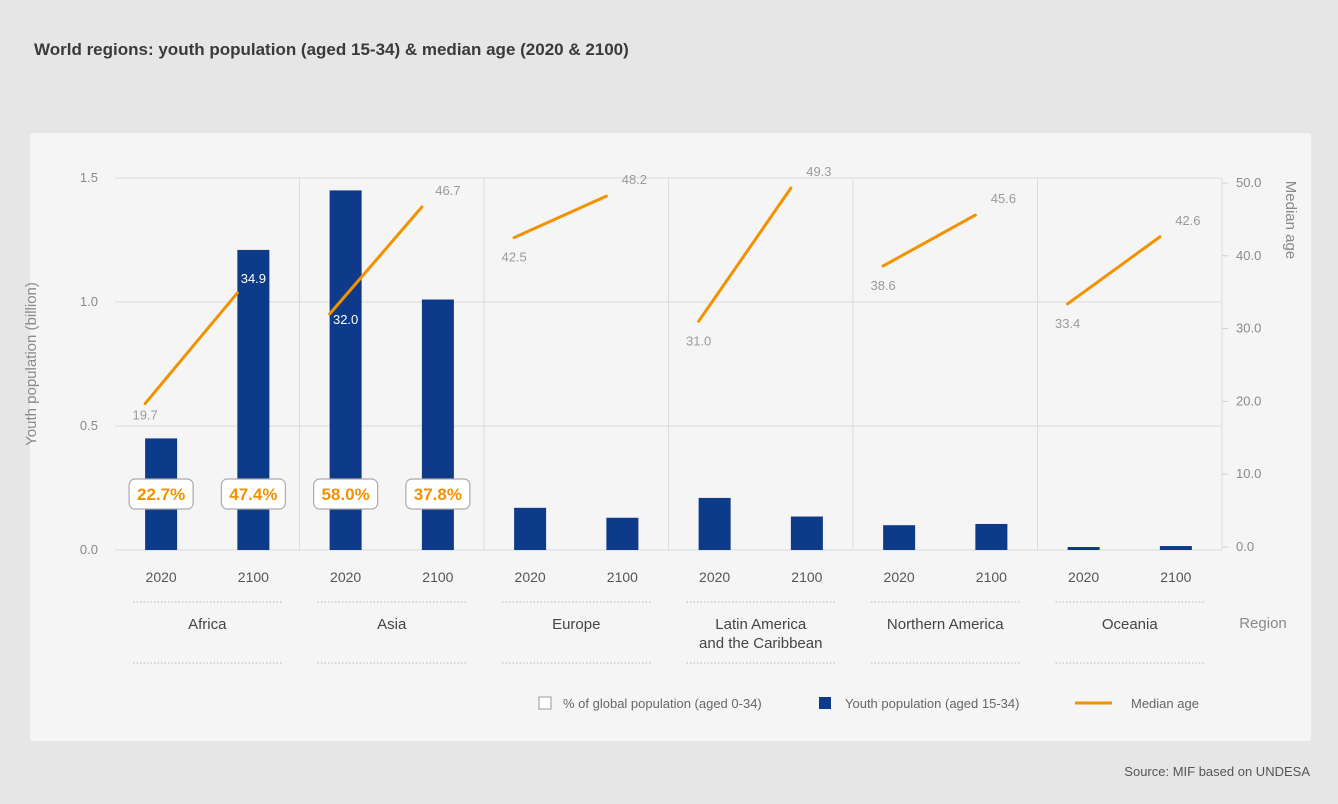  Describe the element at coordinates (560, 217) in the screenshot. I see `median-age-line-europe` at that location.